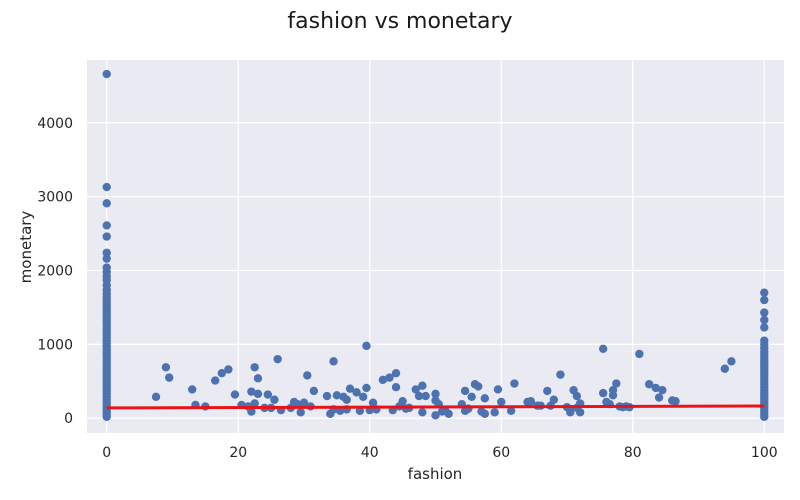  What do you see at coordinates (55, 345) in the screenshot?
I see `y-tick-label: 1000` at bounding box center [55, 345].